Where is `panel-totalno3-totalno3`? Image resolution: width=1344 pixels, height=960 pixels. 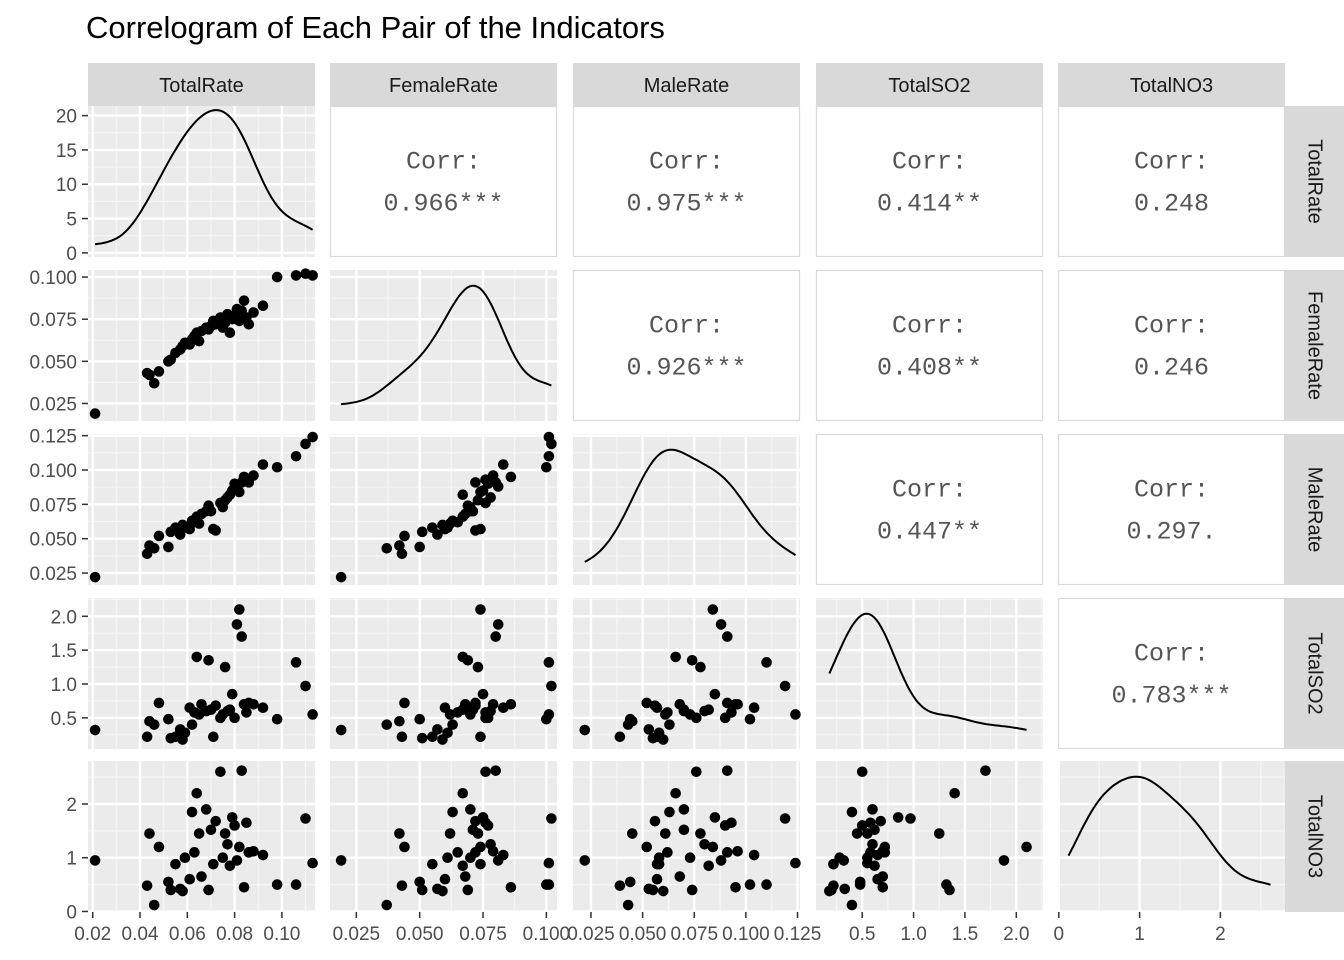
panel-totalno3-totalno3 is located at coordinates (1171, 837).